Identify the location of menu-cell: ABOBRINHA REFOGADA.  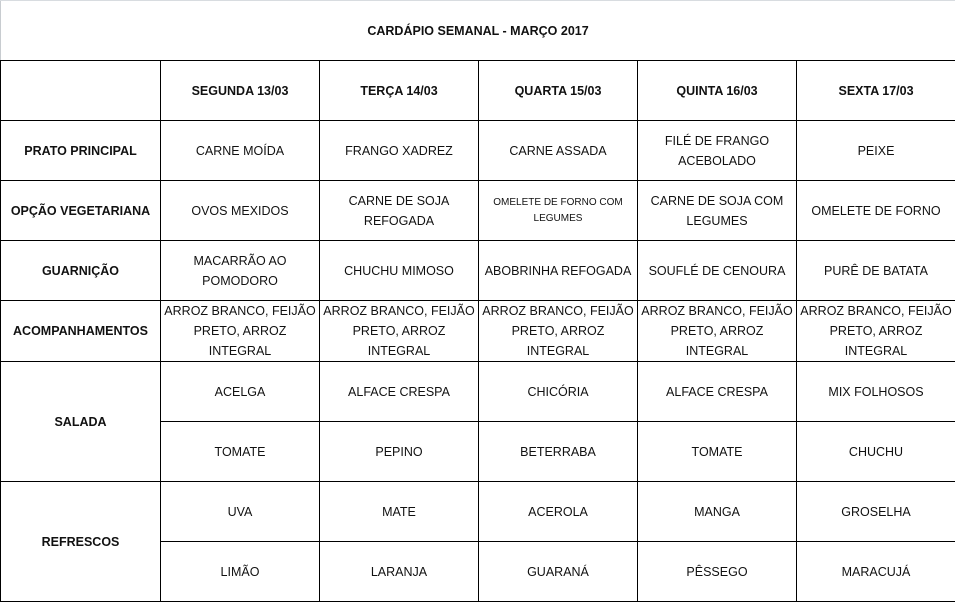
(558, 271).